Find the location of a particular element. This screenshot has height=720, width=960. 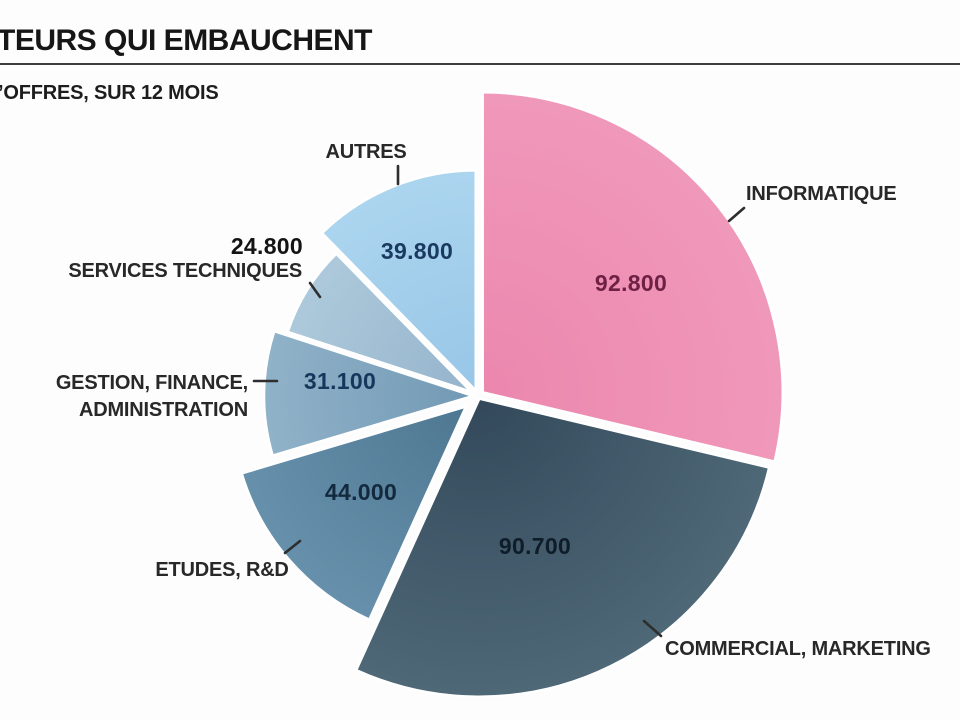

sector-label-services: SERVICES TECHNIQUES is located at coordinates (185, 271).